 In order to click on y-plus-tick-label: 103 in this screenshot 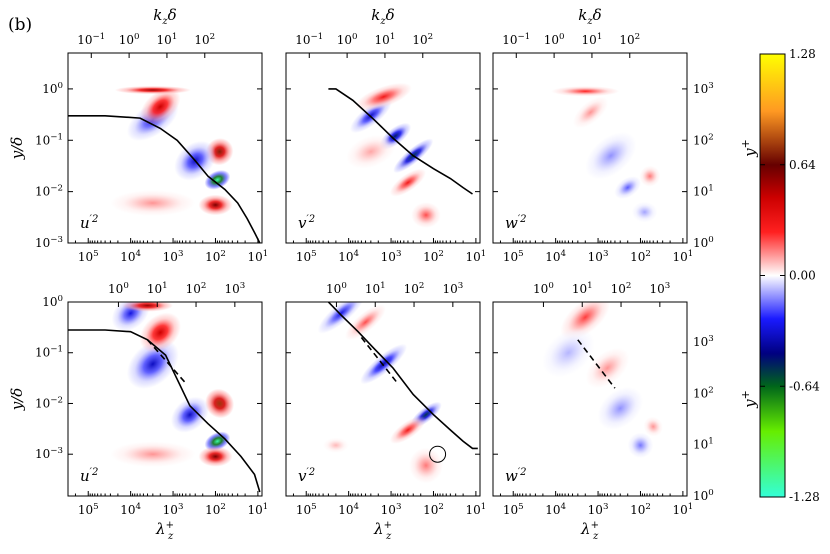, I will do `click(703, 341)`.